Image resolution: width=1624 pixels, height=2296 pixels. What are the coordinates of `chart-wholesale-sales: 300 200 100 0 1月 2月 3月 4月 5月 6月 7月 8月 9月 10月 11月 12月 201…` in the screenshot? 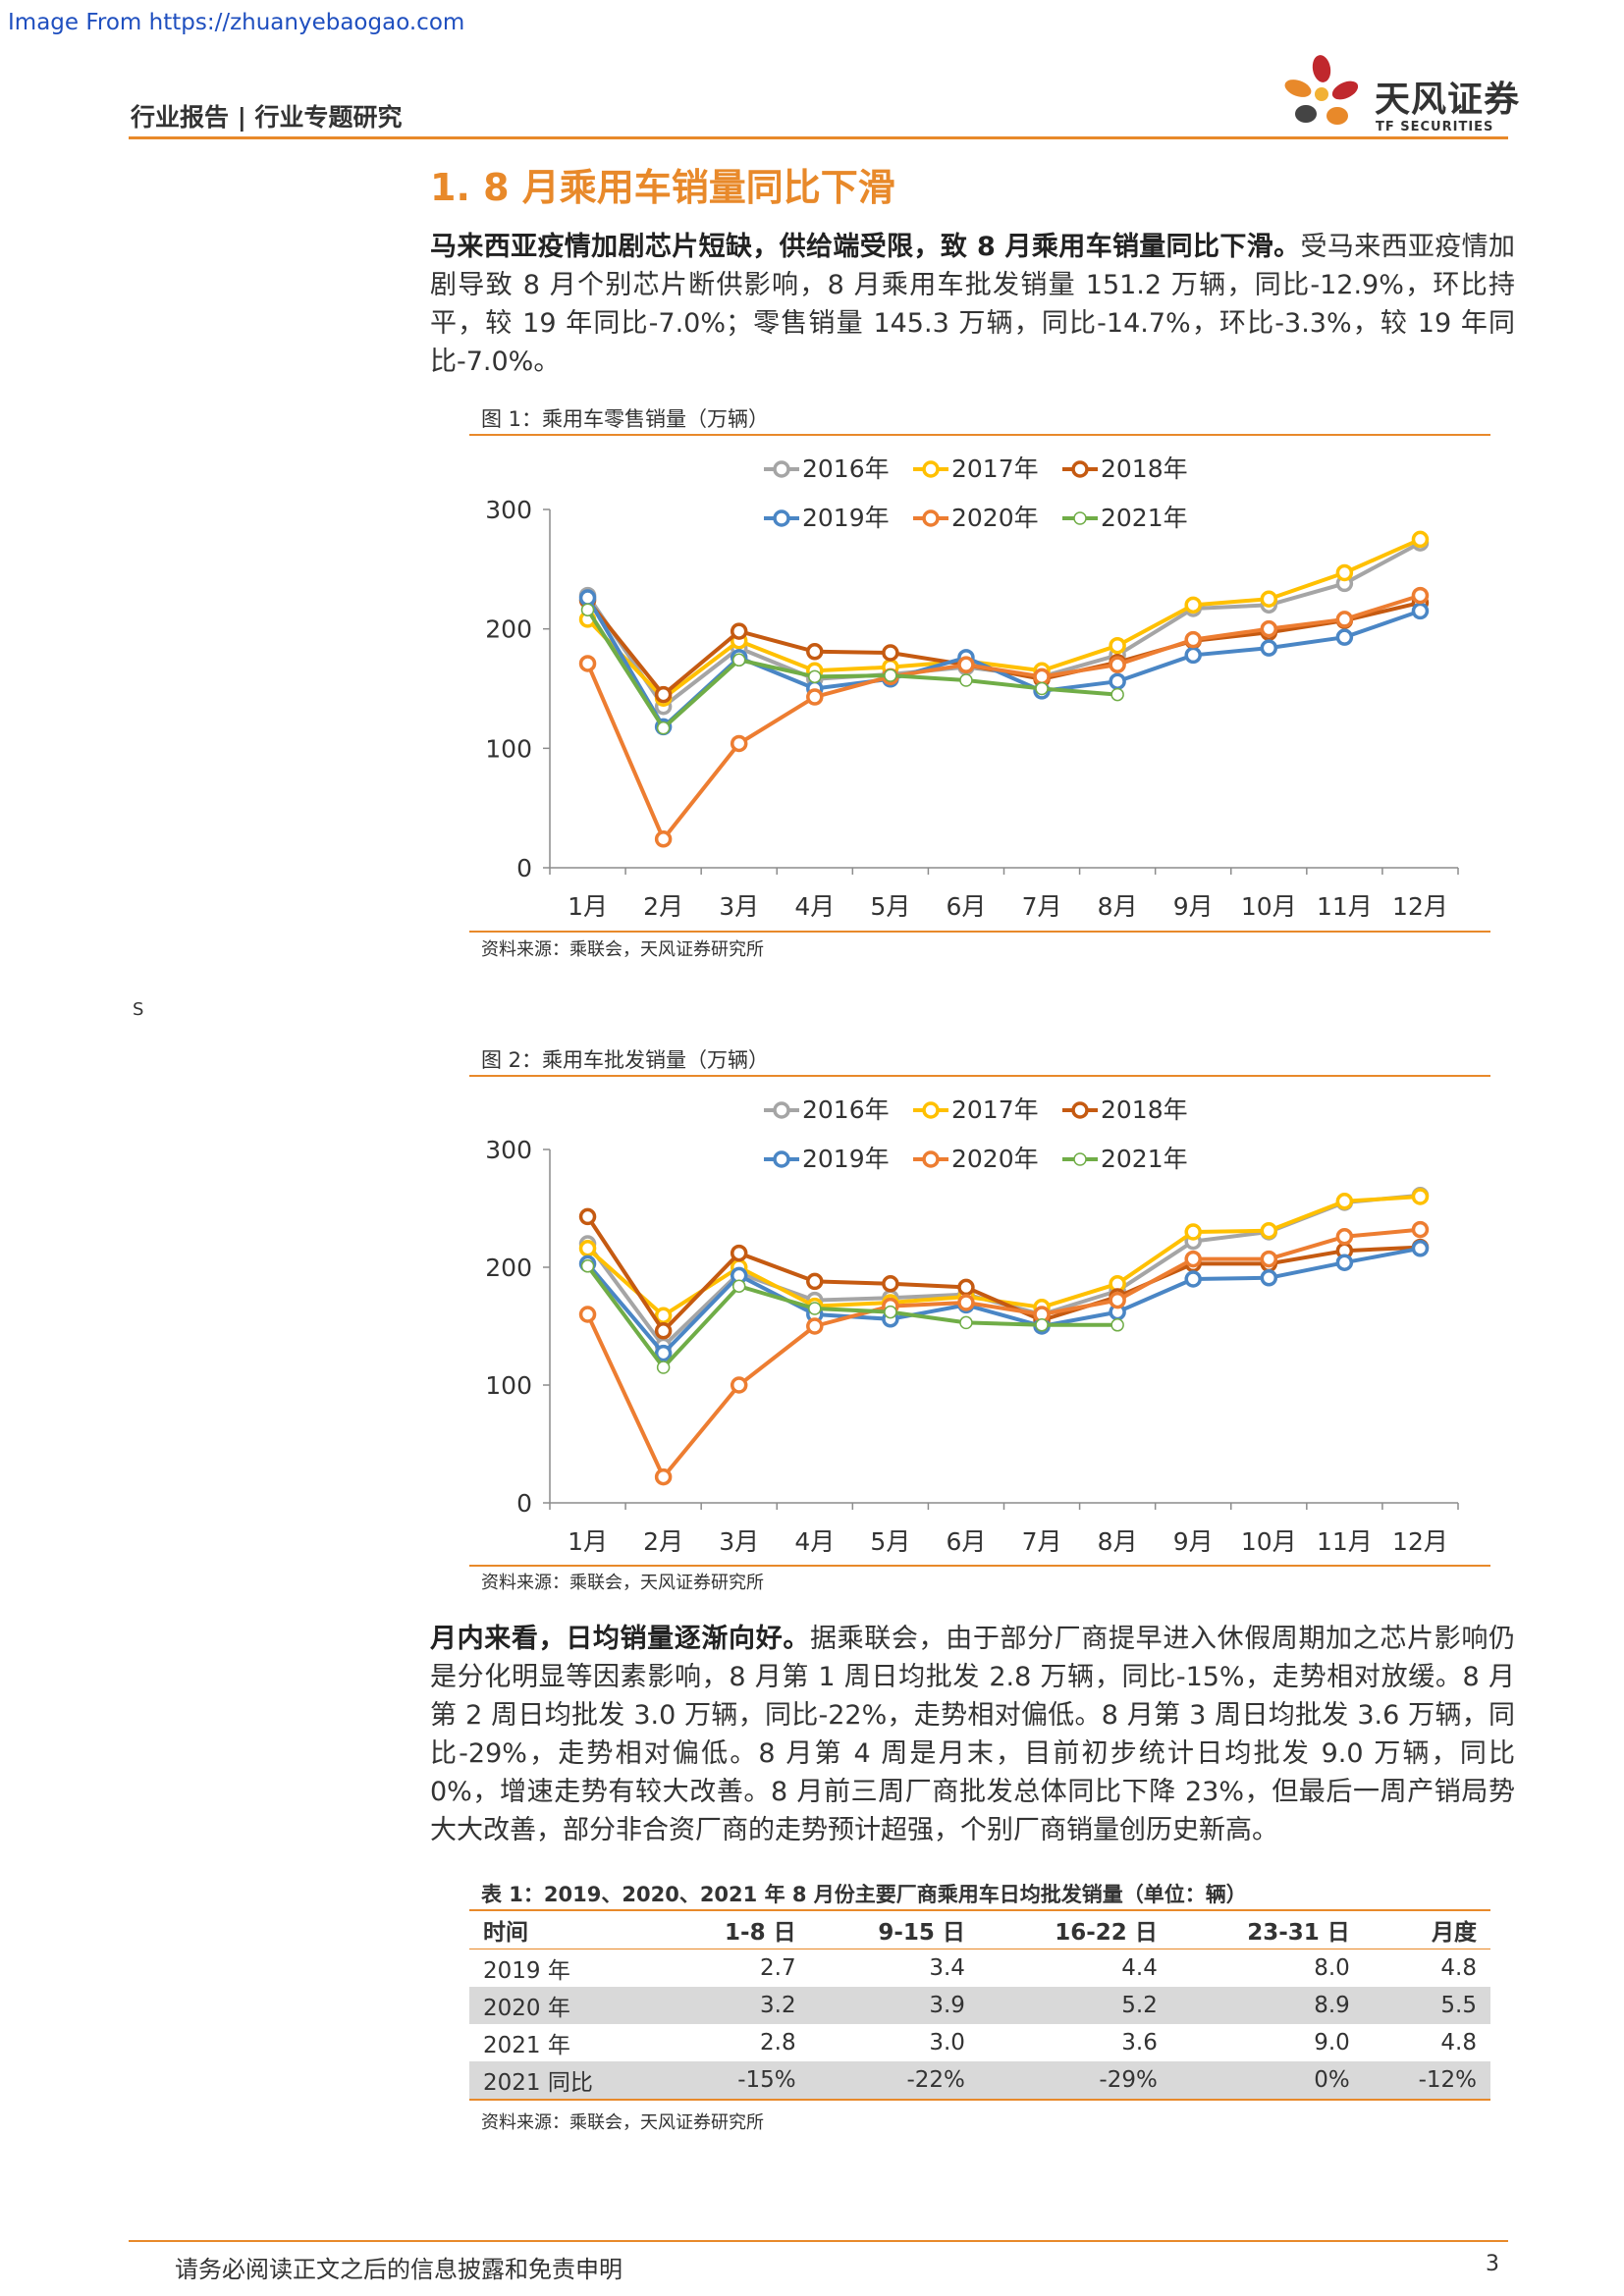 It's located at (972, 1326).